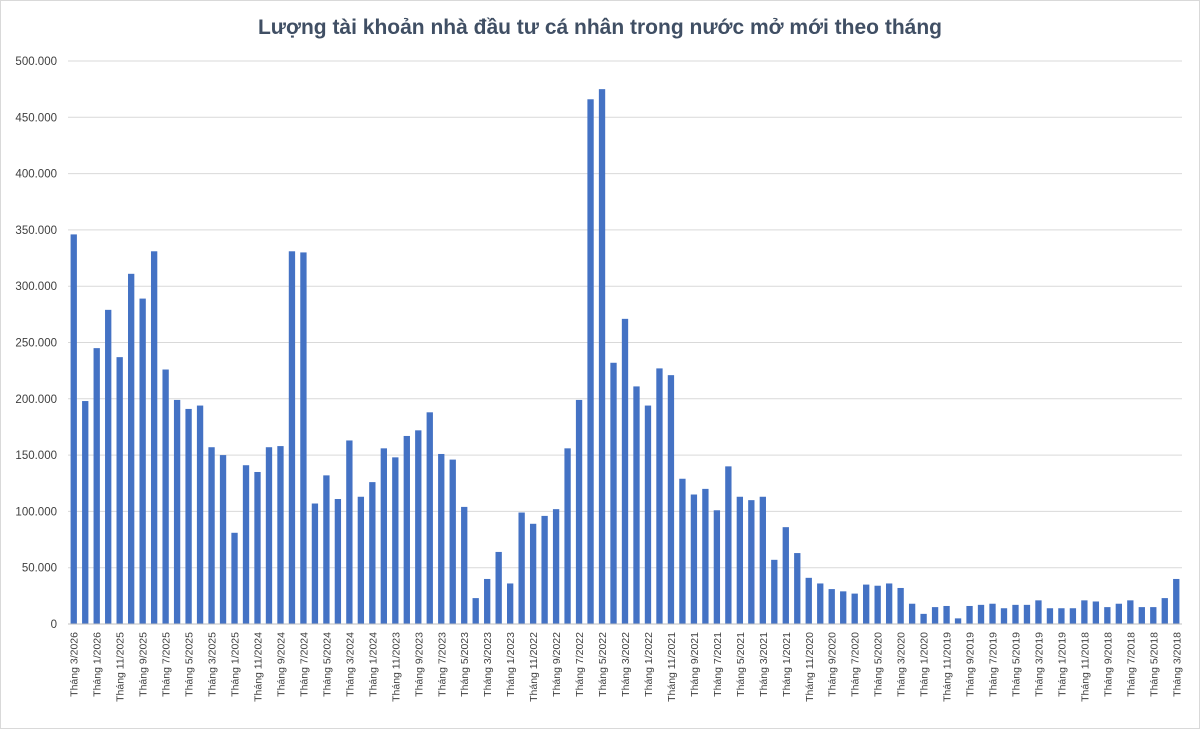 The width and height of the screenshot is (1200, 729). Describe the element at coordinates (1062, 664) in the screenshot. I see `x-tick-label: Tháng 1/2019` at that location.